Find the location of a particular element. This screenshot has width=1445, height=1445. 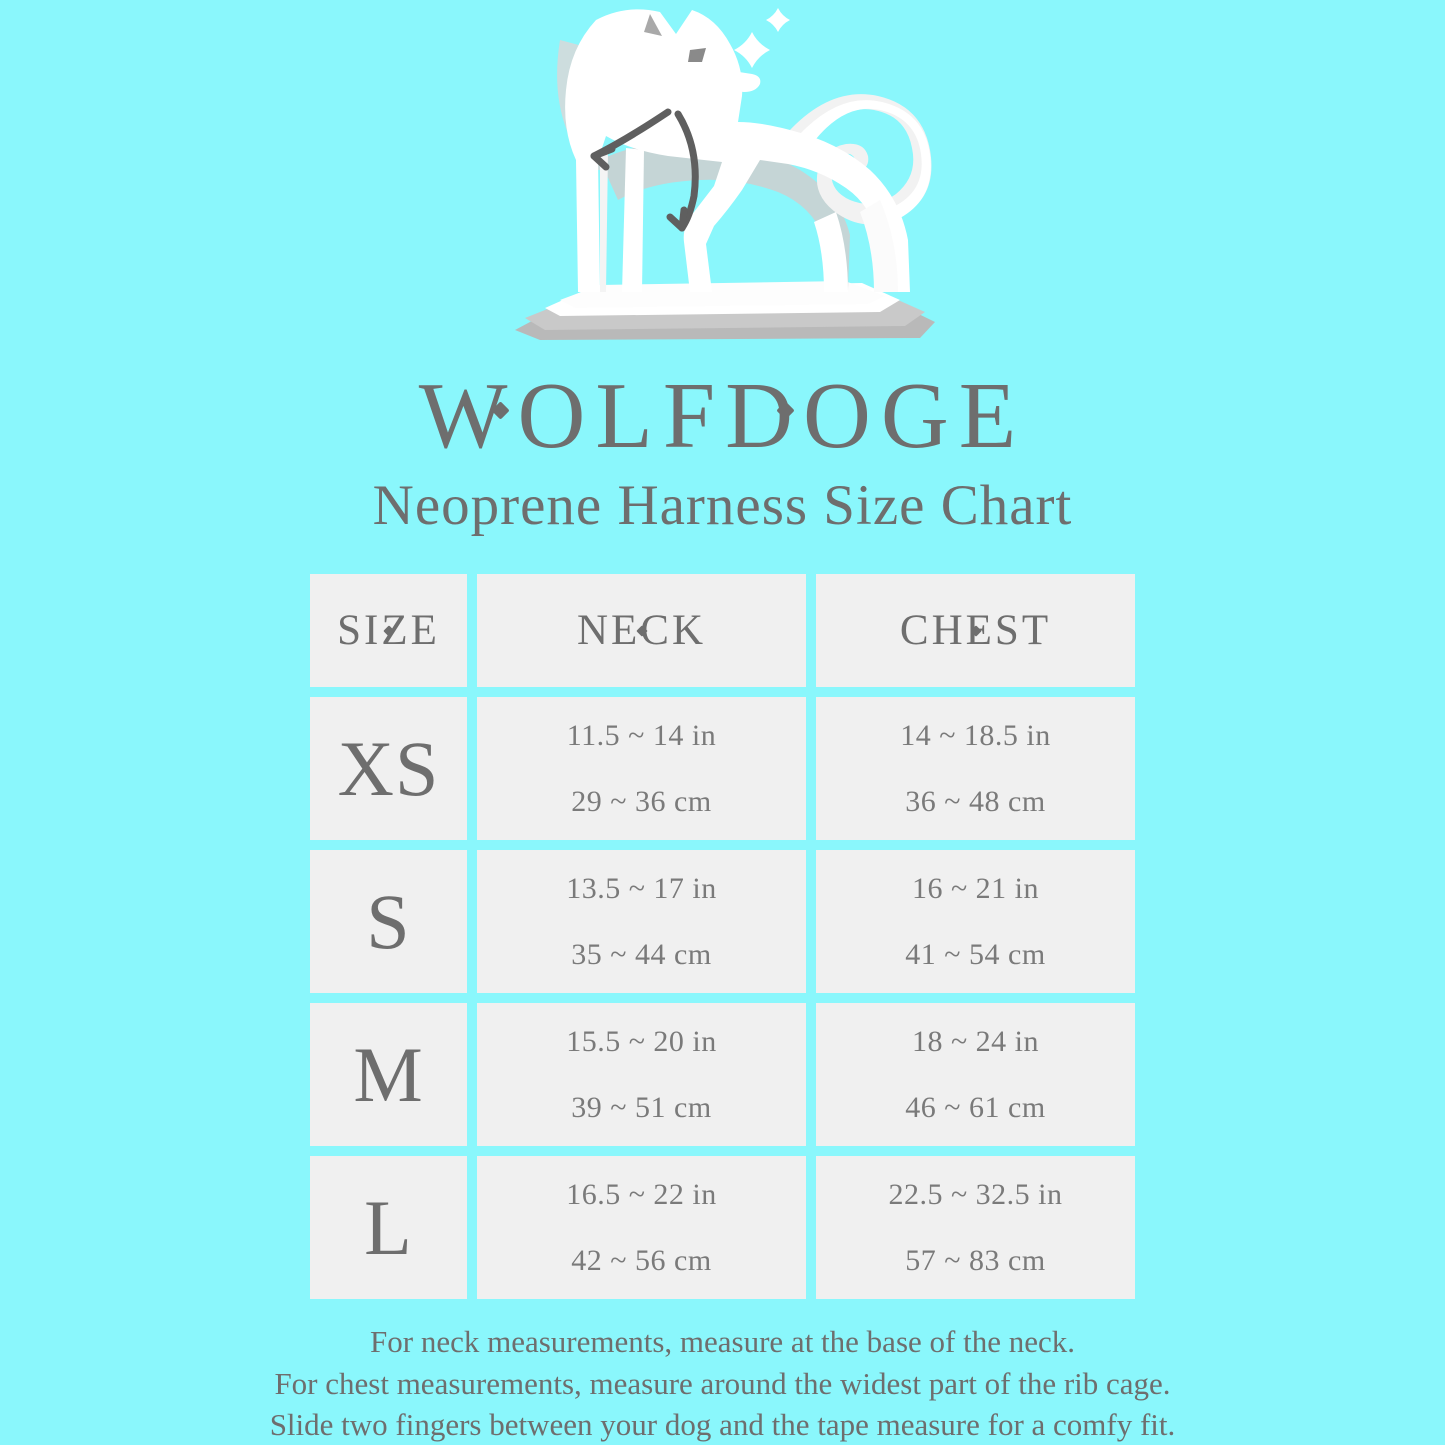

chest-inches: 22.5 ~ 32.5 in is located at coordinates (975, 1194).